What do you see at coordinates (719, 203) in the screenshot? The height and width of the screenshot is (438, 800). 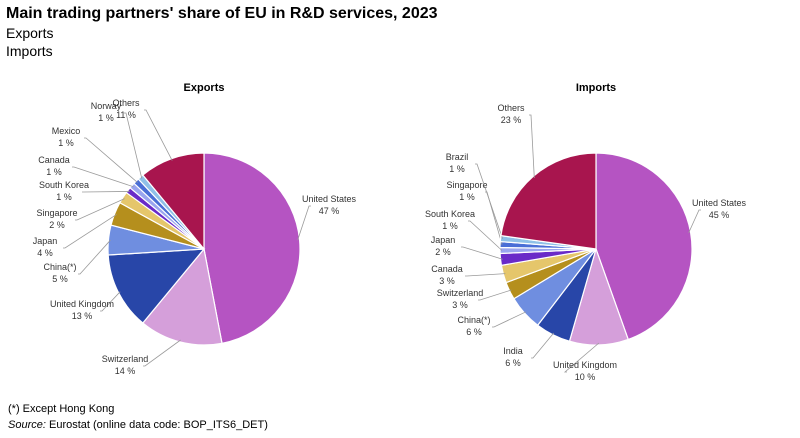 I see `imports-label-united-states: United States` at bounding box center [719, 203].